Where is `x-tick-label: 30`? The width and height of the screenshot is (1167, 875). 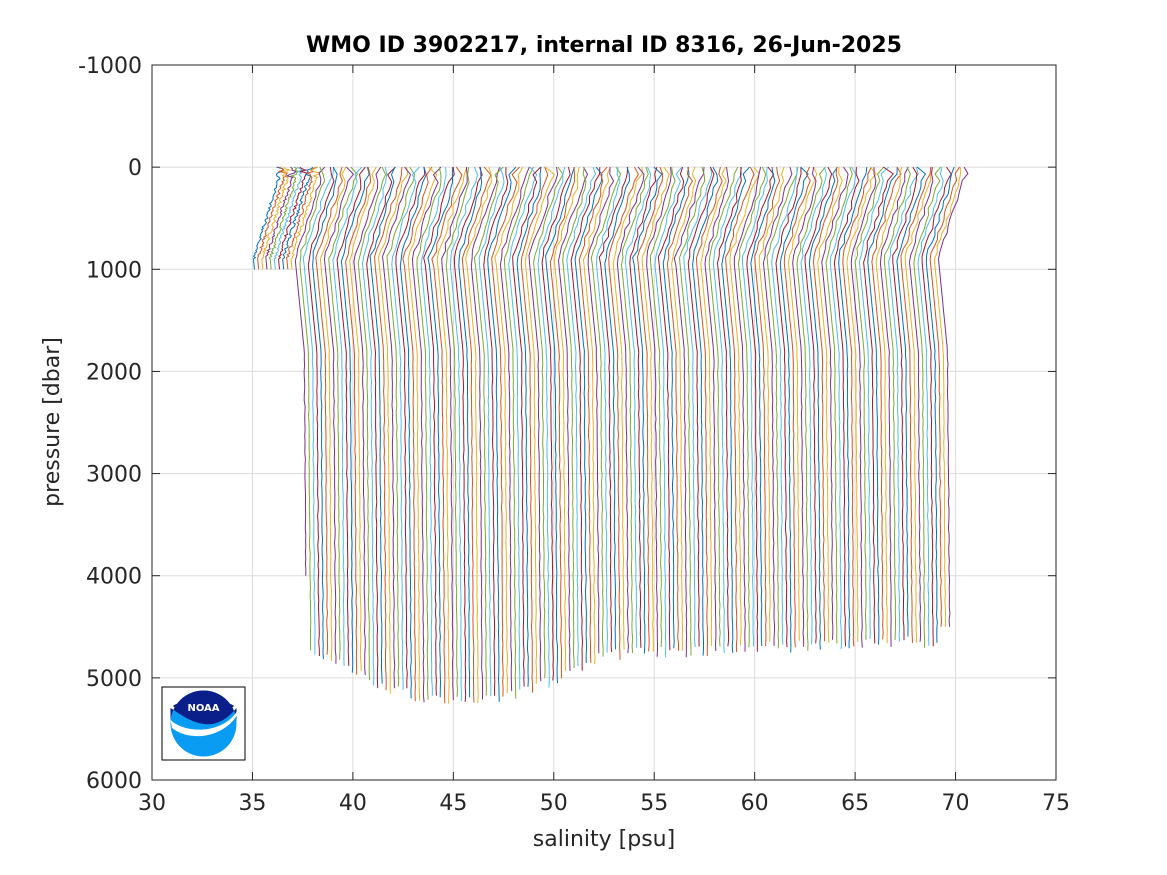 x-tick-label: 30 is located at coordinates (152, 803).